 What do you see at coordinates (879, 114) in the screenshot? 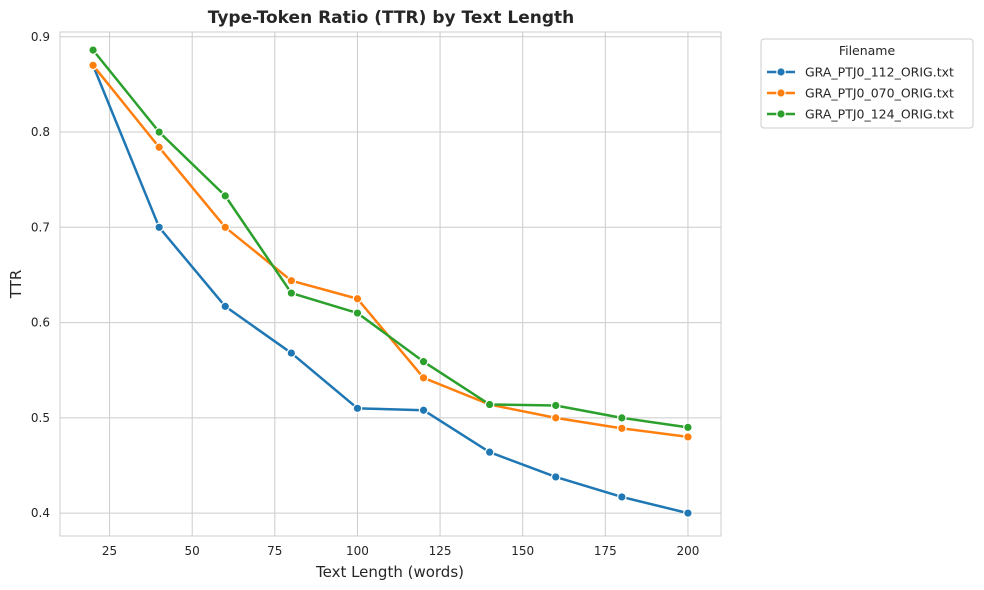
I see `legend-label: GRA_PTJ0_124_ORIG.txt` at bounding box center [879, 114].